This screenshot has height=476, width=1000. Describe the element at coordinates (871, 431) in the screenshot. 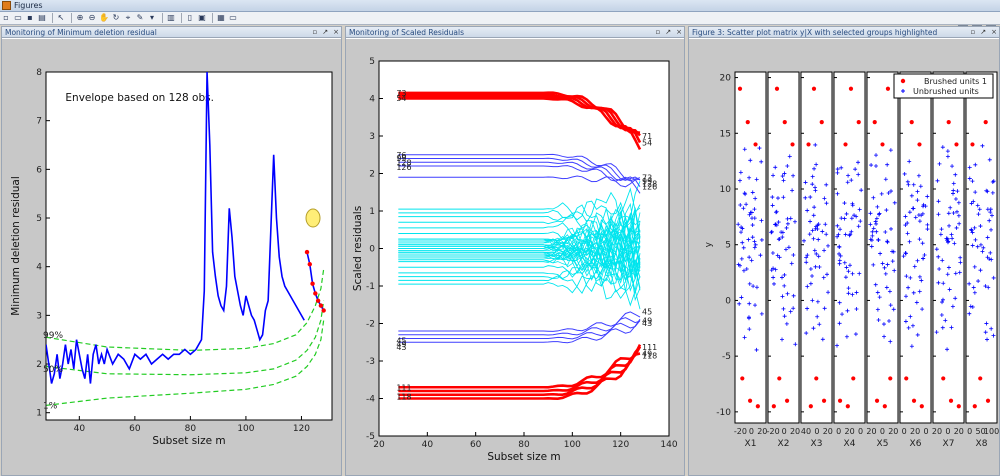

I see `x-tick-label: 20` at that location.